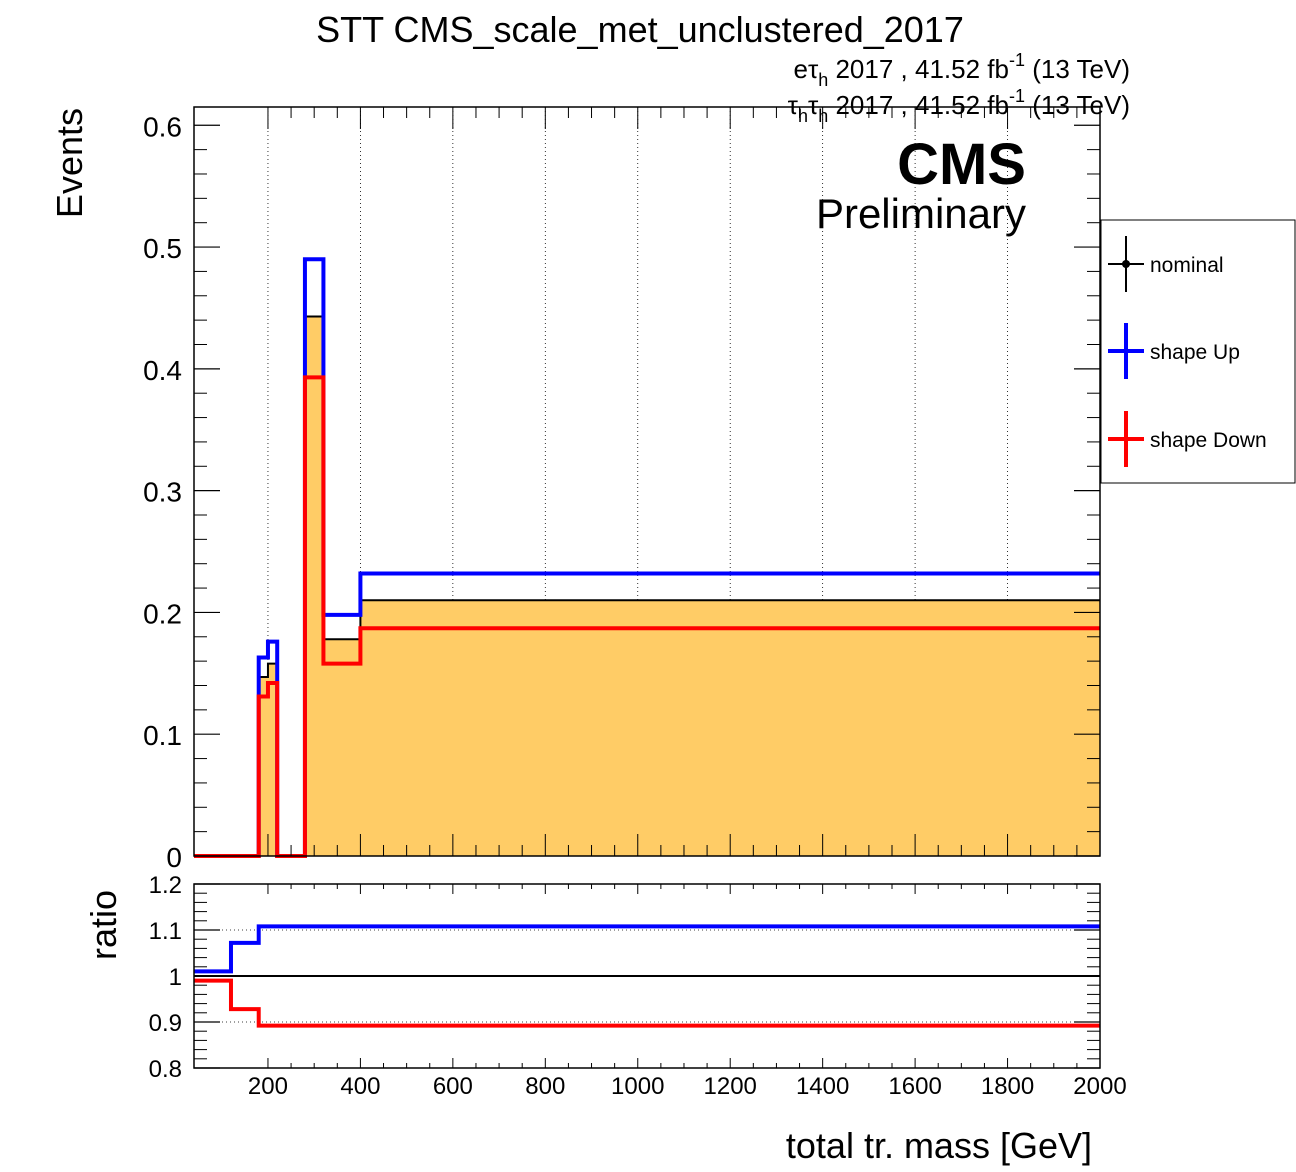  I want to click on x-tick-label-1000: 1000, so click(637, 1086).